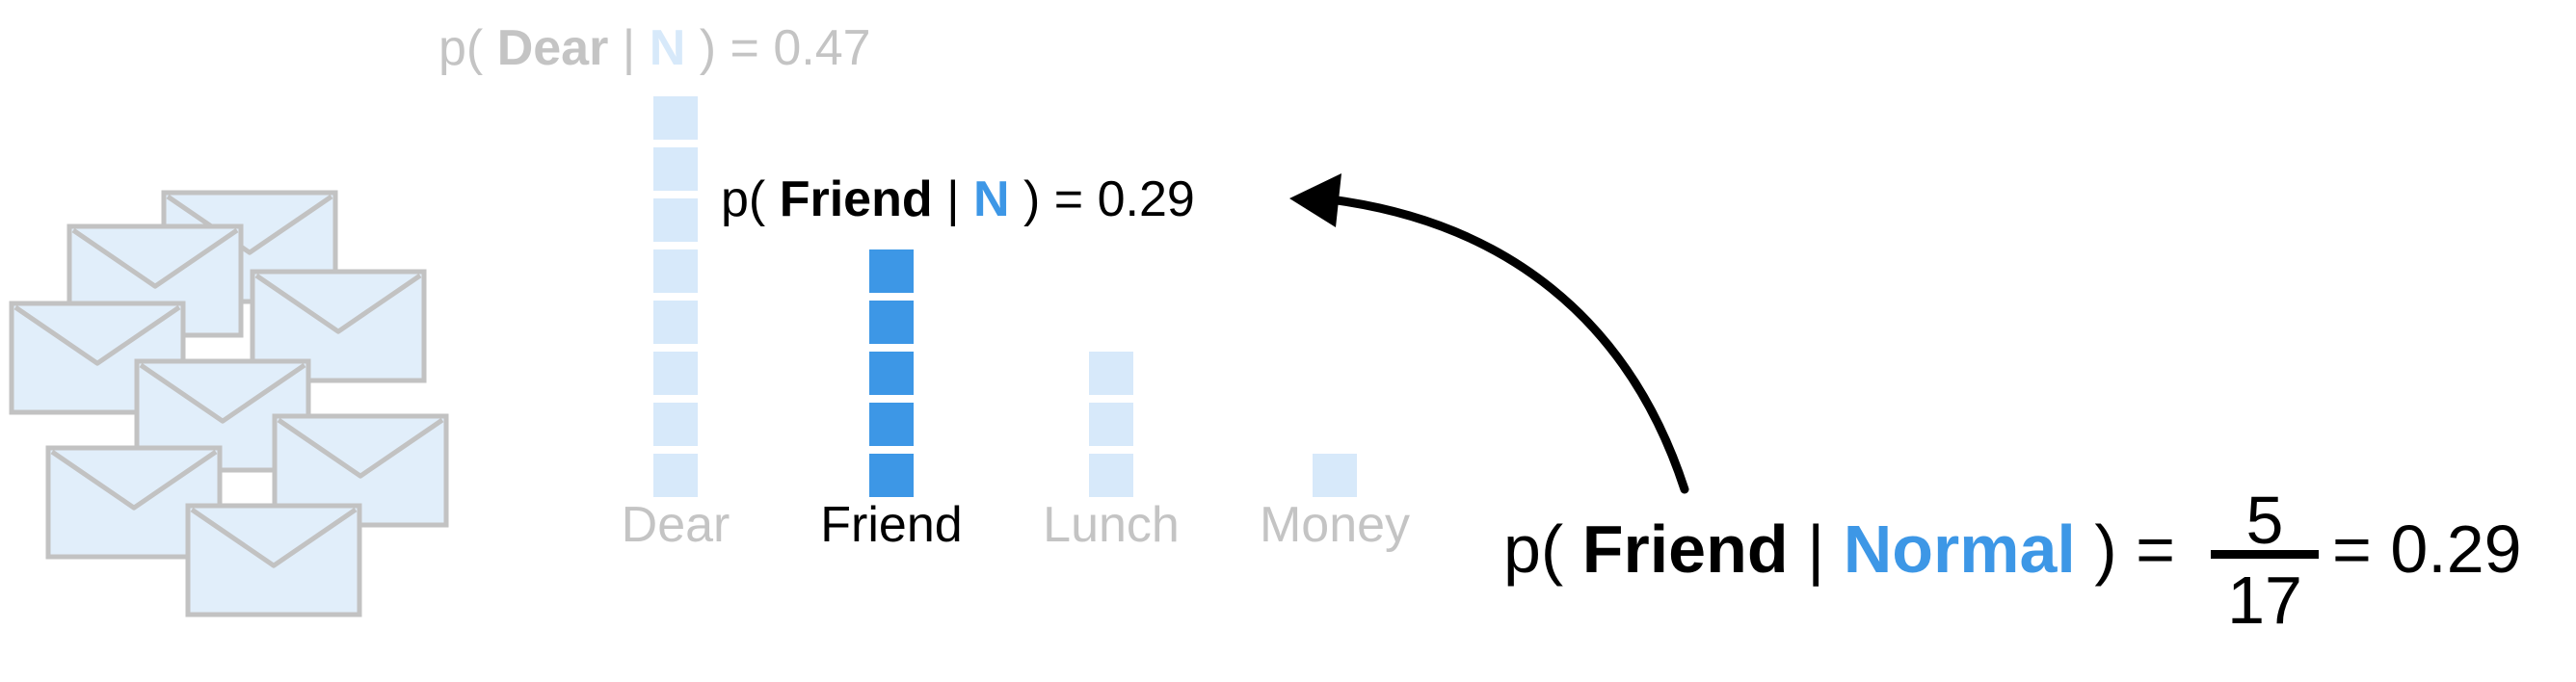 The width and height of the screenshot is (2576, 682). What do you see at coordinates (2134, 549) in the screenshot?
I see `main-eq-close: ) =` at bounding box center [2134, 549].